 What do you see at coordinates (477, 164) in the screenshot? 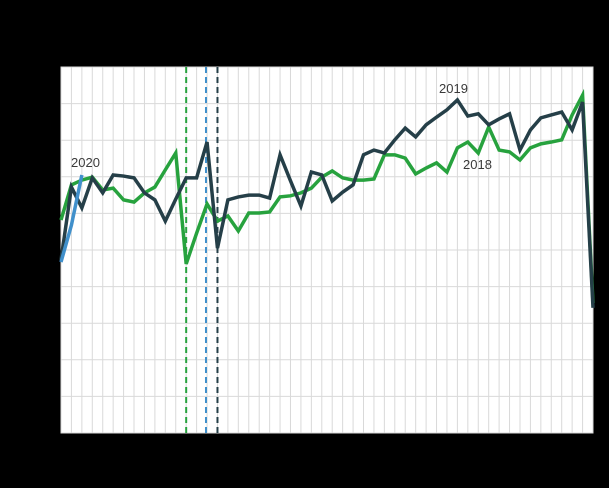
I see `series-label-2018: 2018` at bounding box center [477, 164].